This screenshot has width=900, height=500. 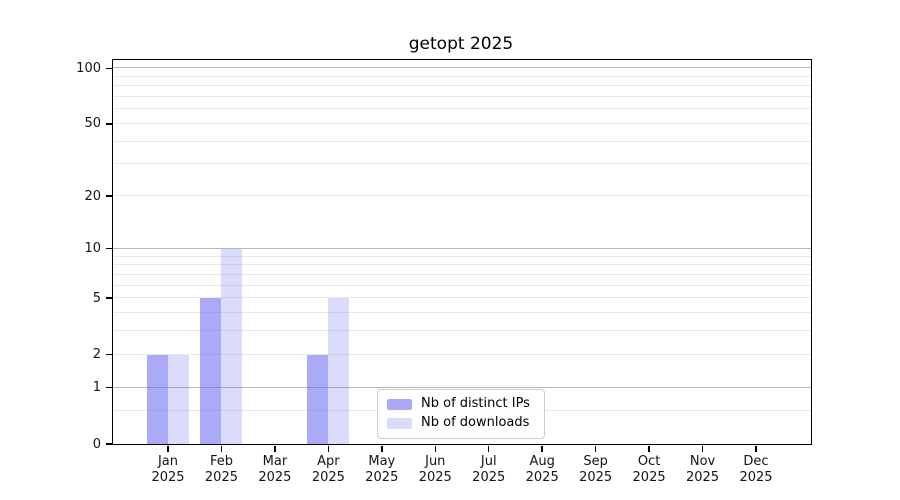 I want to click on legend-label-downloads: Nb of downloads, so click(x=475, y=422).